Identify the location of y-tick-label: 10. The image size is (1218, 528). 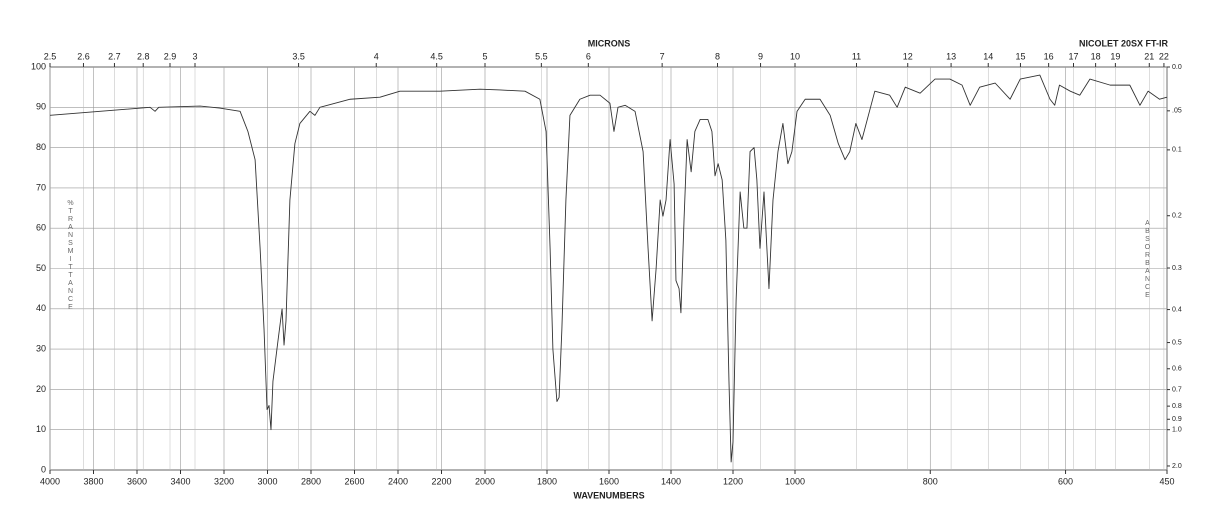
(41, 429).